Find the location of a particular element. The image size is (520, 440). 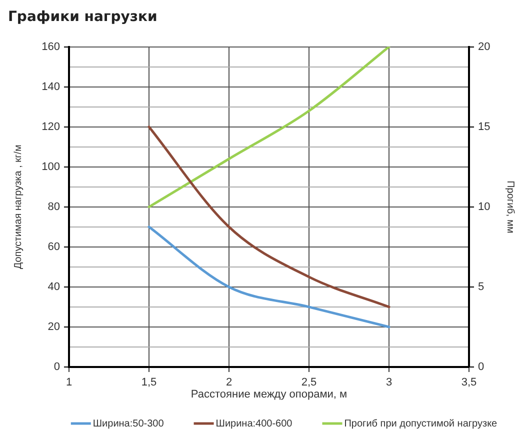

y-axis-title: Допустимая нагрузка , кг/м is located at coordinates (18, 207).